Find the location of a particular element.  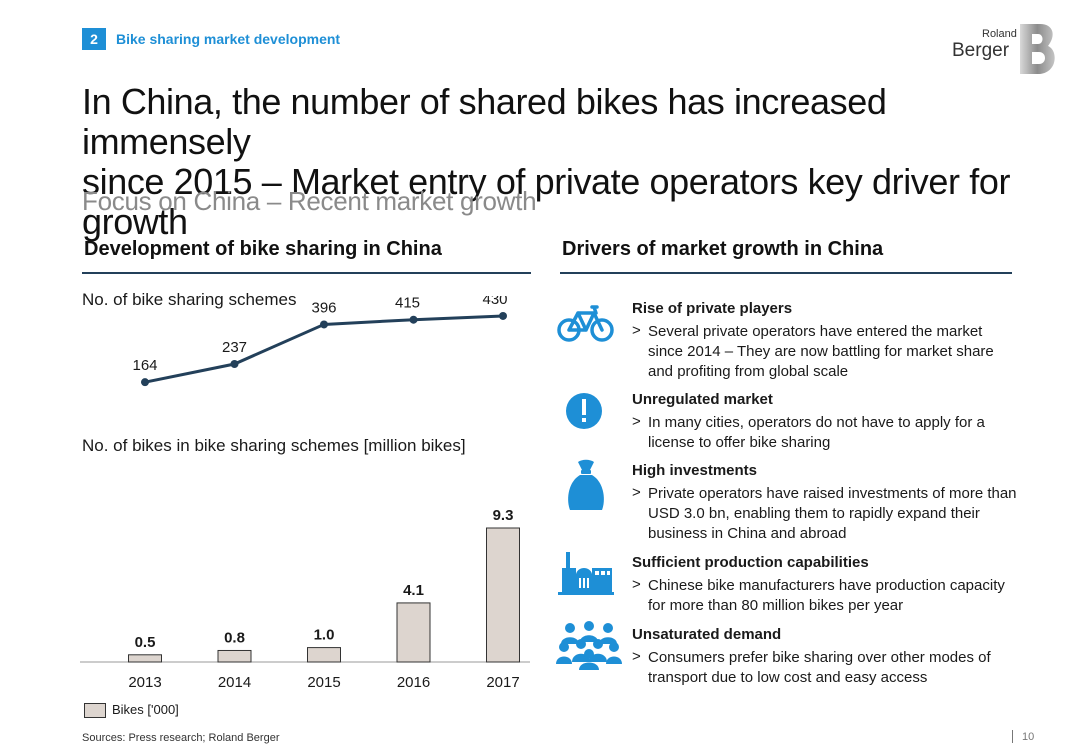

bikes-data-label: 4.1 is located at coordinates (413, 590).